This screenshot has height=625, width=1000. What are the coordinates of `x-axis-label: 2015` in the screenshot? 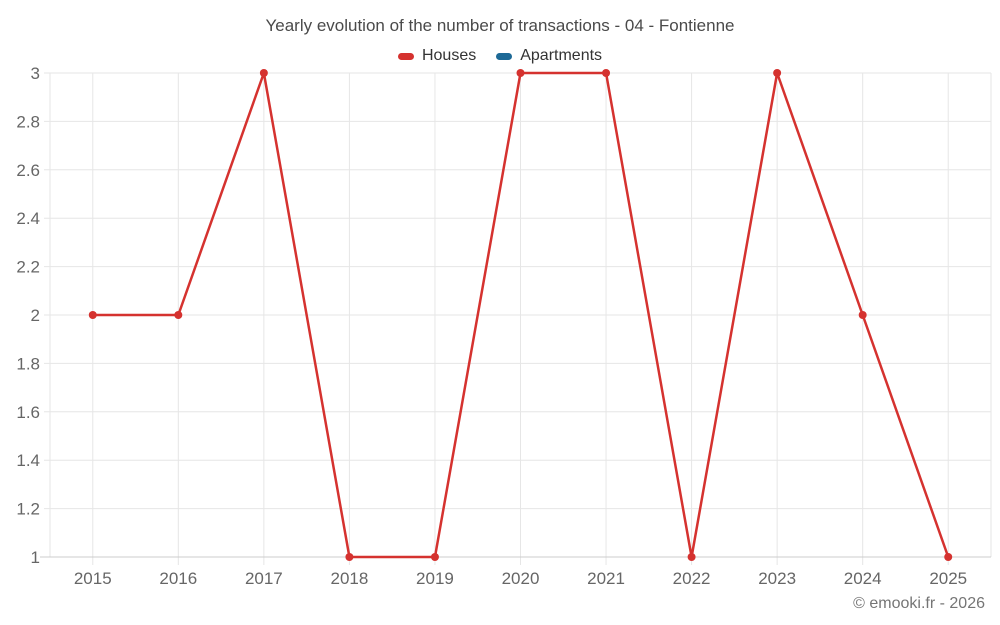 It's located at (93, 578).